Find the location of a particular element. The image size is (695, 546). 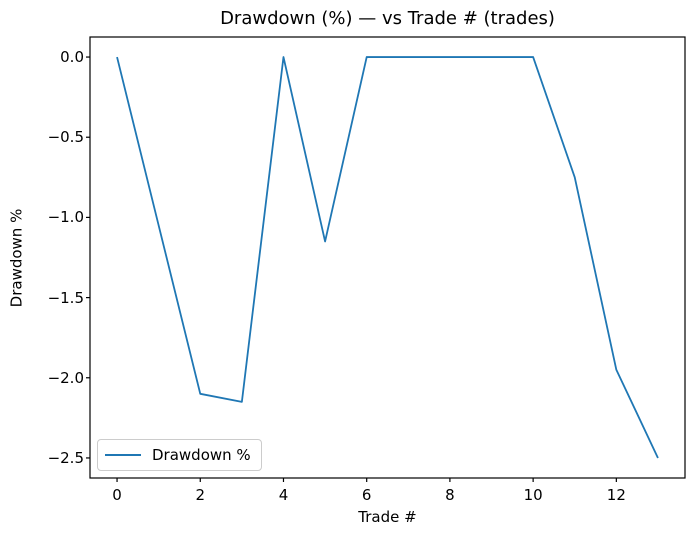

legend-label: Drawdown % is located at coordinates (201, 455).